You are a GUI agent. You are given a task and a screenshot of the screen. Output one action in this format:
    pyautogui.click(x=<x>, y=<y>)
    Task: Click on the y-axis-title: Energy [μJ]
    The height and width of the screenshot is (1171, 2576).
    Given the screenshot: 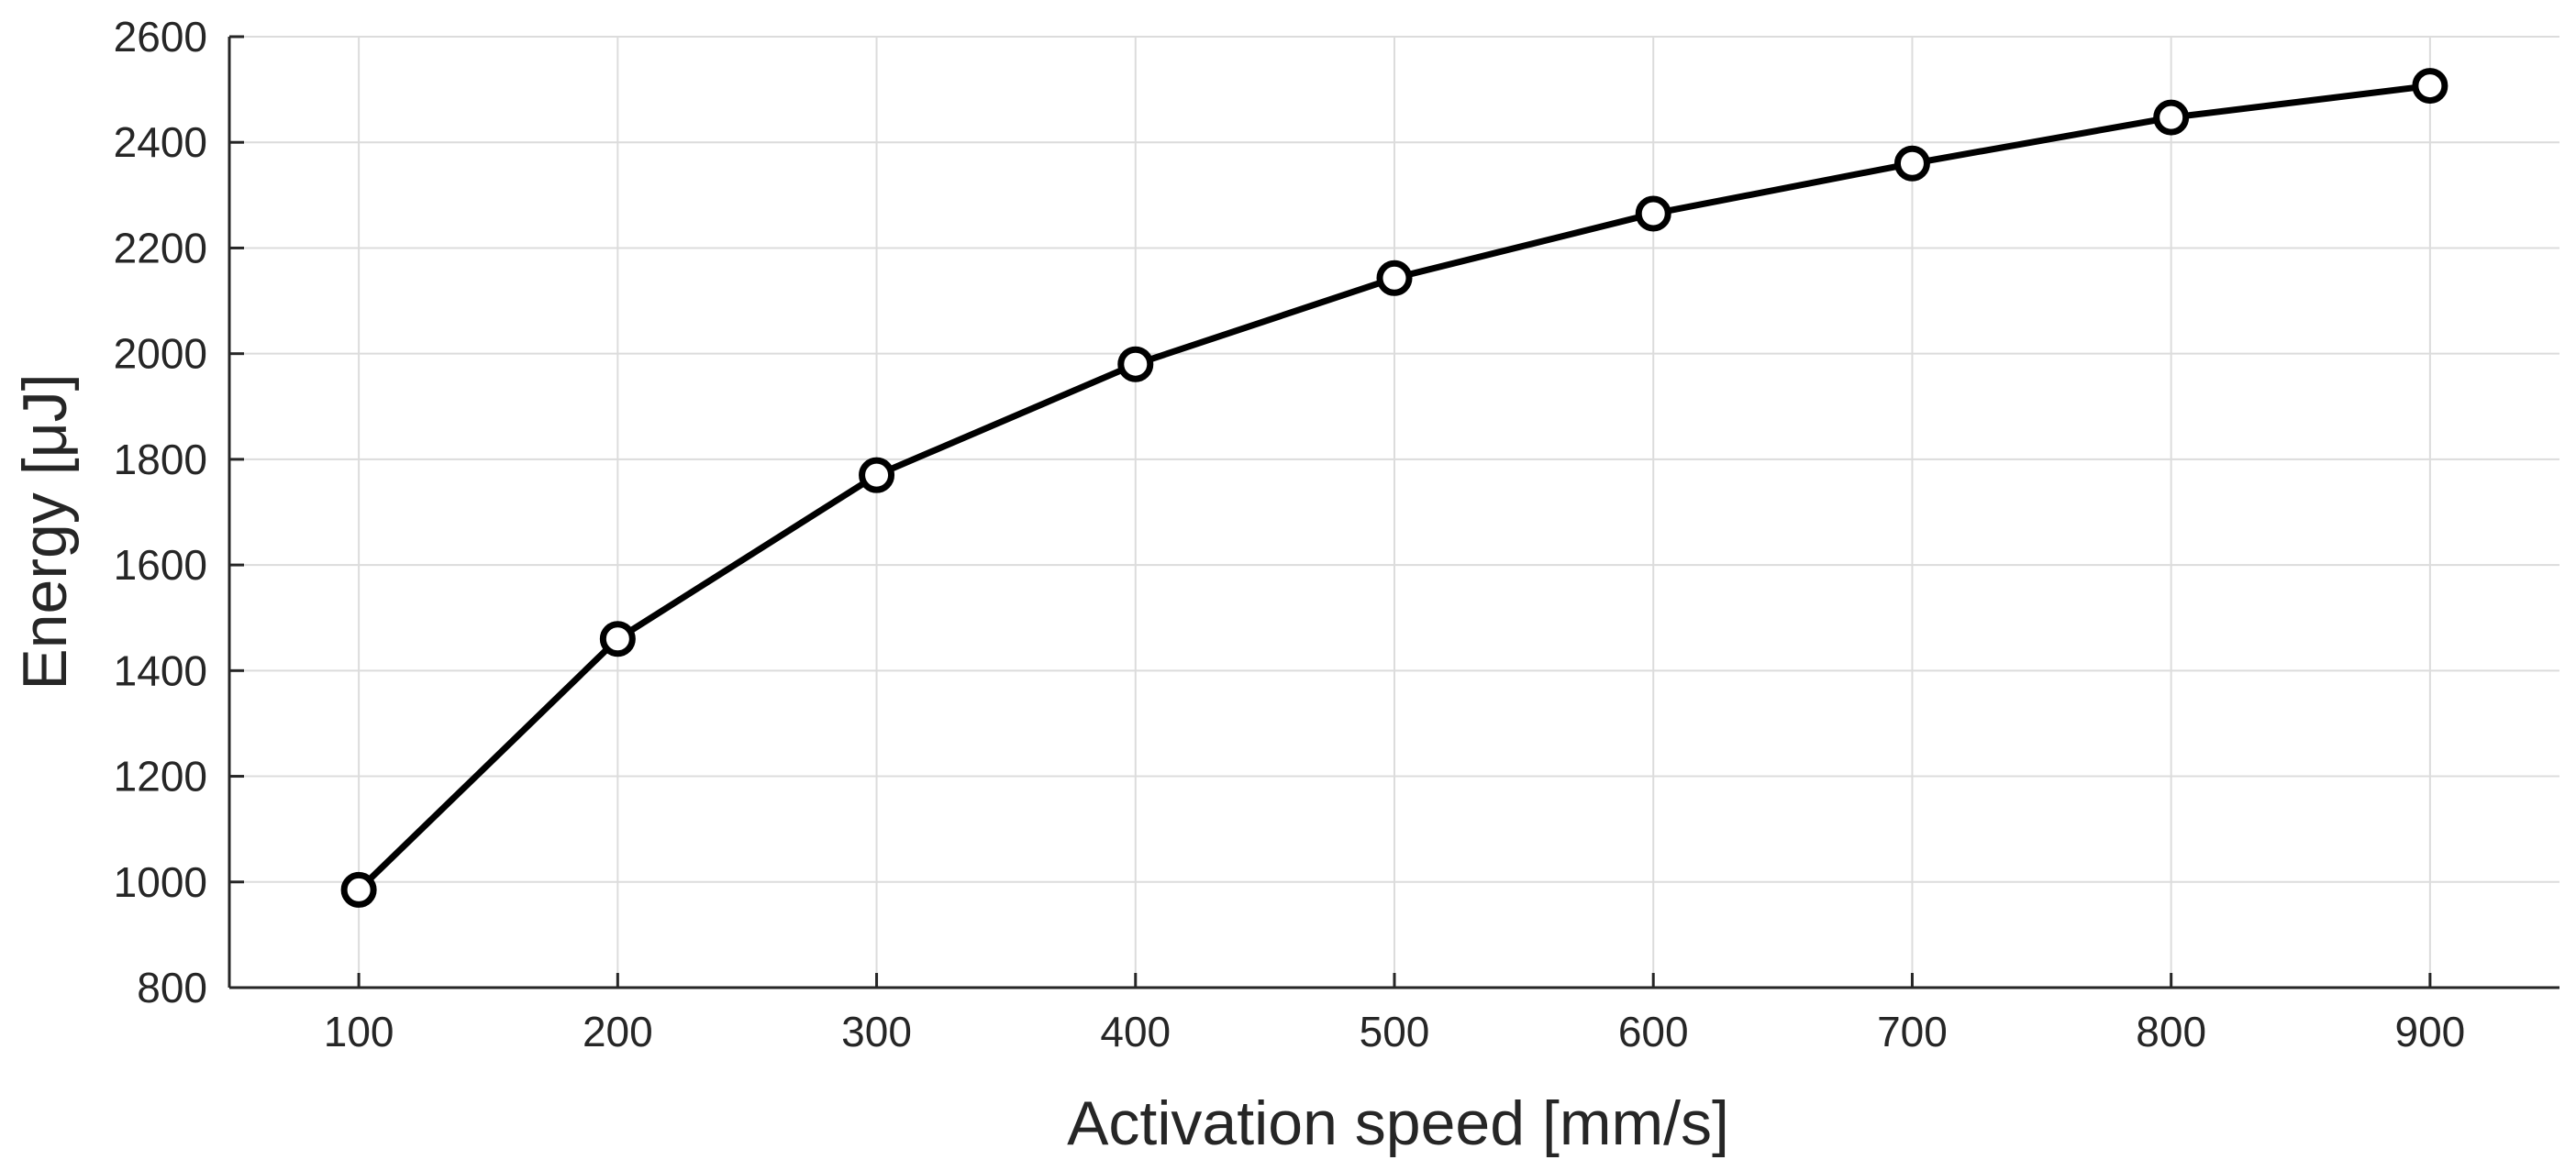 What is the action you would take?
    pyautogui.click(x=45, y=531)
    